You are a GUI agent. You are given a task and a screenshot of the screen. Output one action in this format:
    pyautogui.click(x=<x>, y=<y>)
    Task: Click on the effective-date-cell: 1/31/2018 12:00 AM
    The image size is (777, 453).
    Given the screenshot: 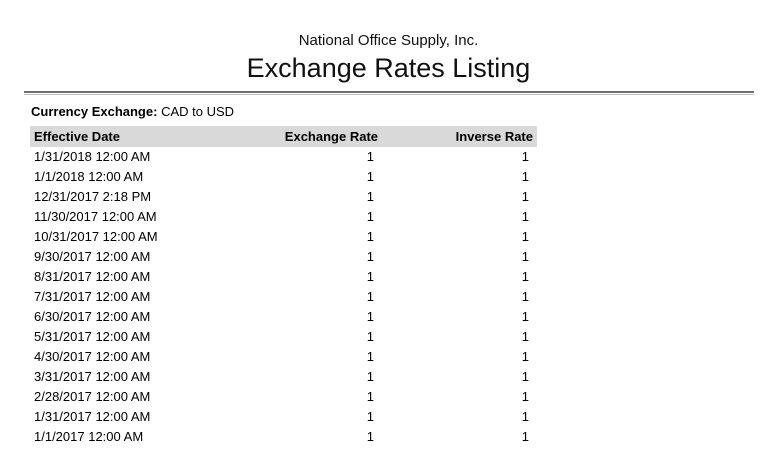 What is the action you would take?
    pyautogui.click(x=92, y=157)
    